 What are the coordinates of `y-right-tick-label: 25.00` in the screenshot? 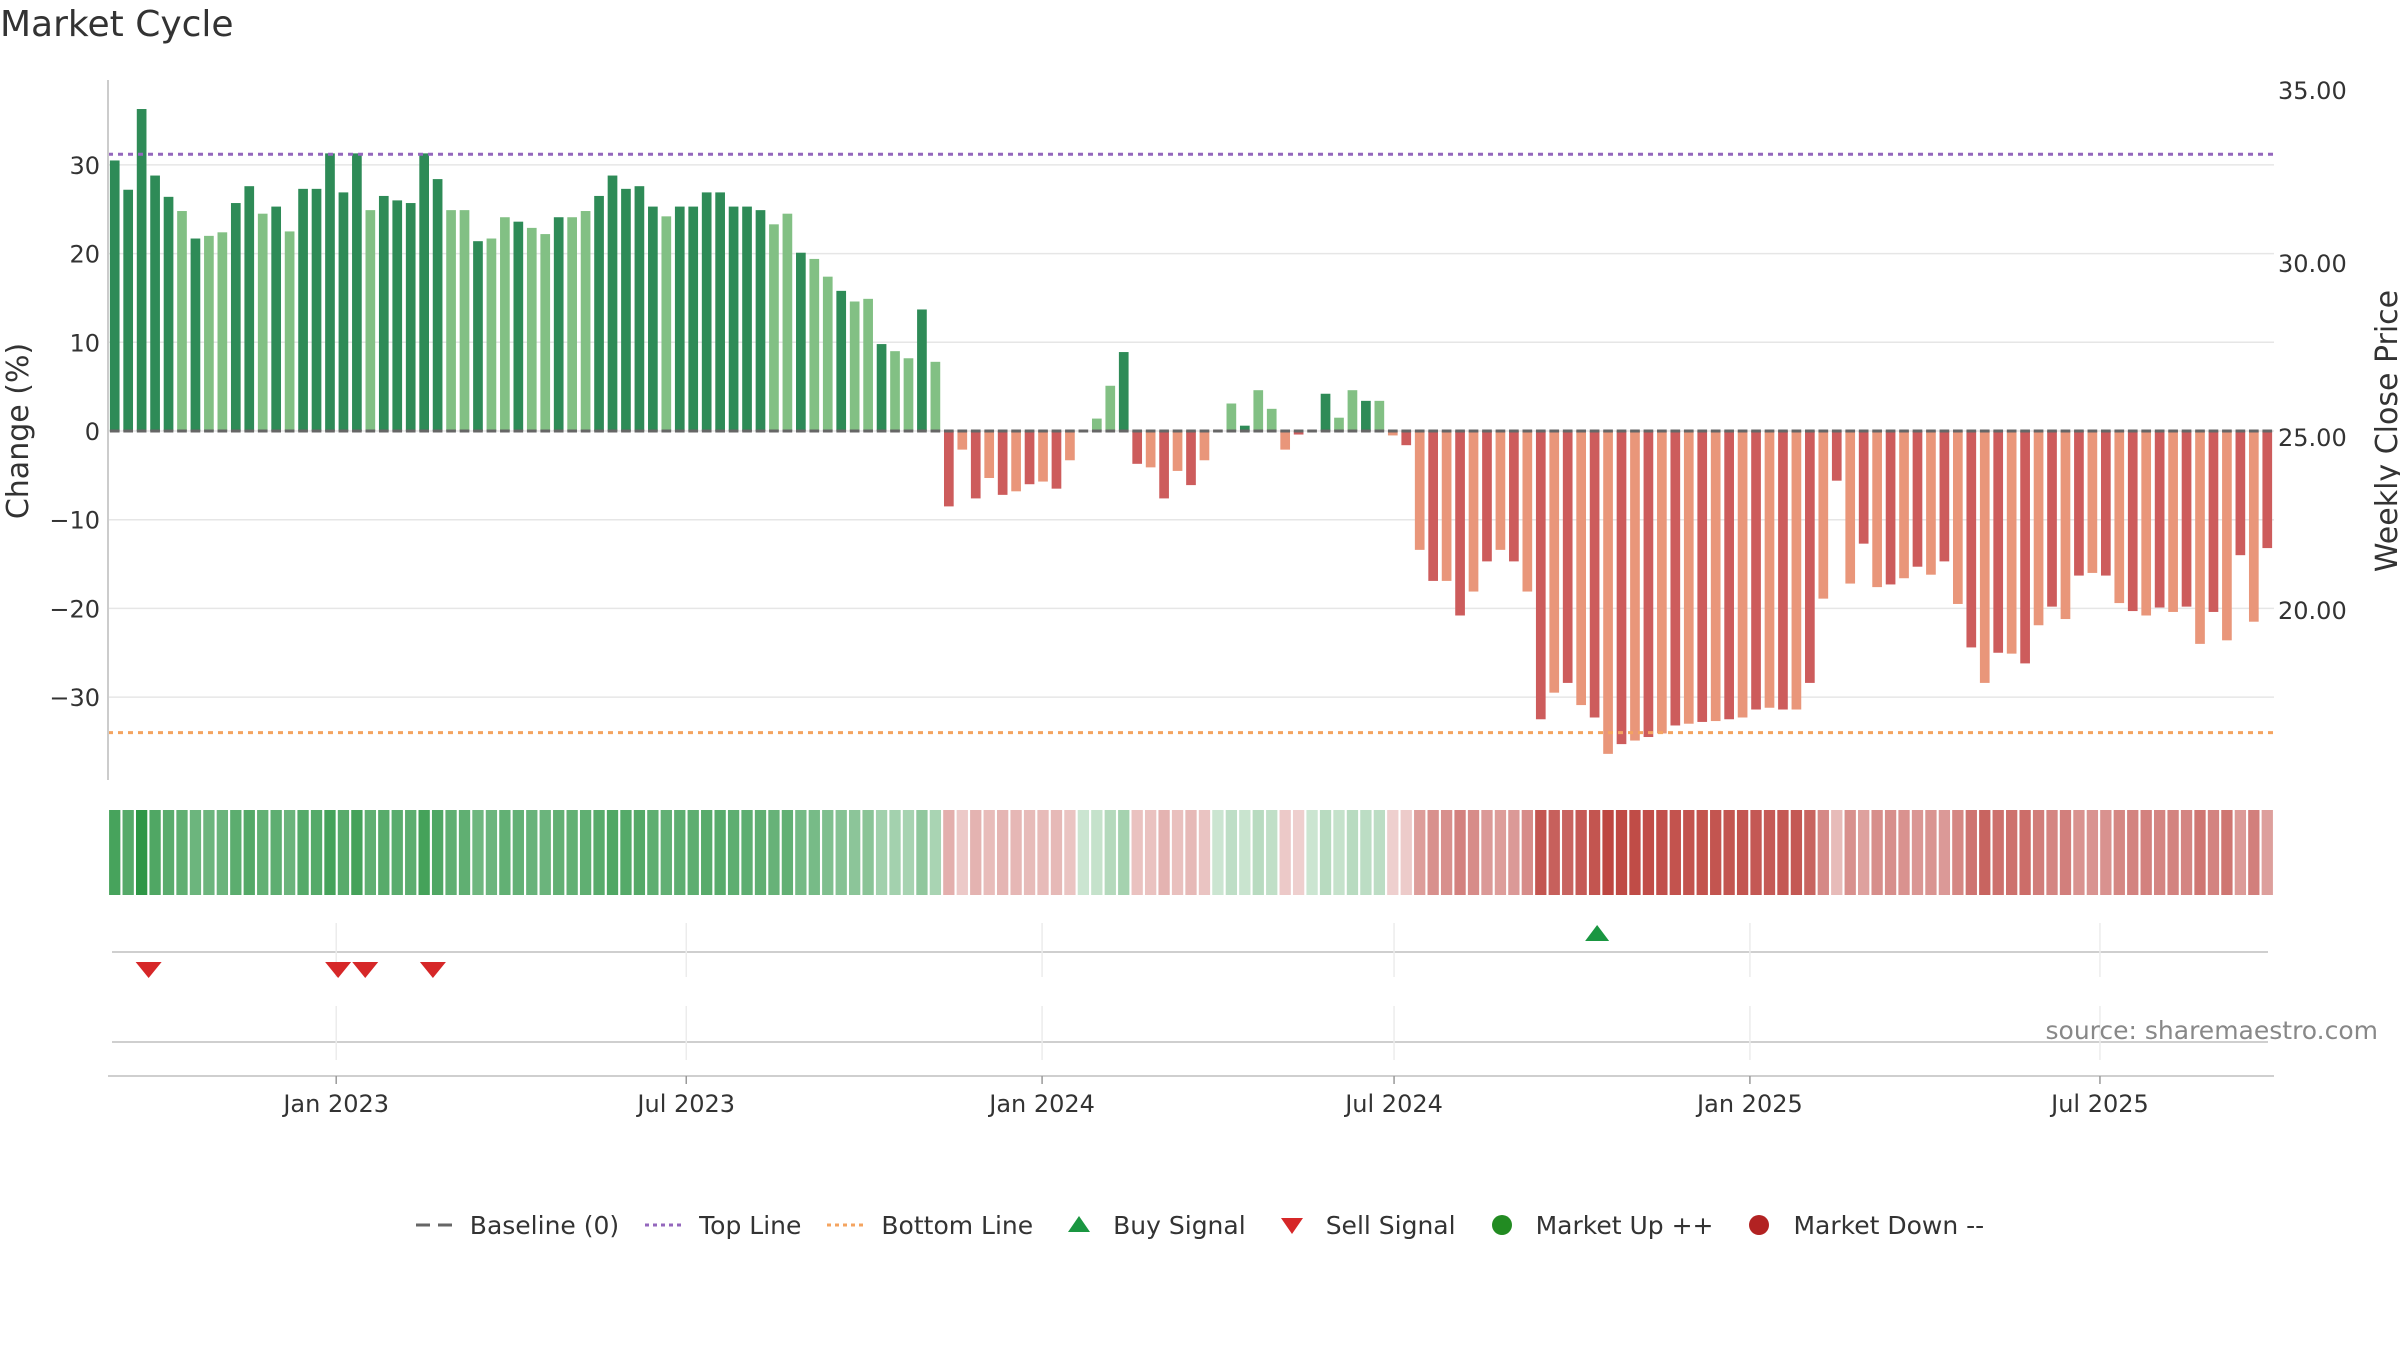 It's located at (2312, 438).